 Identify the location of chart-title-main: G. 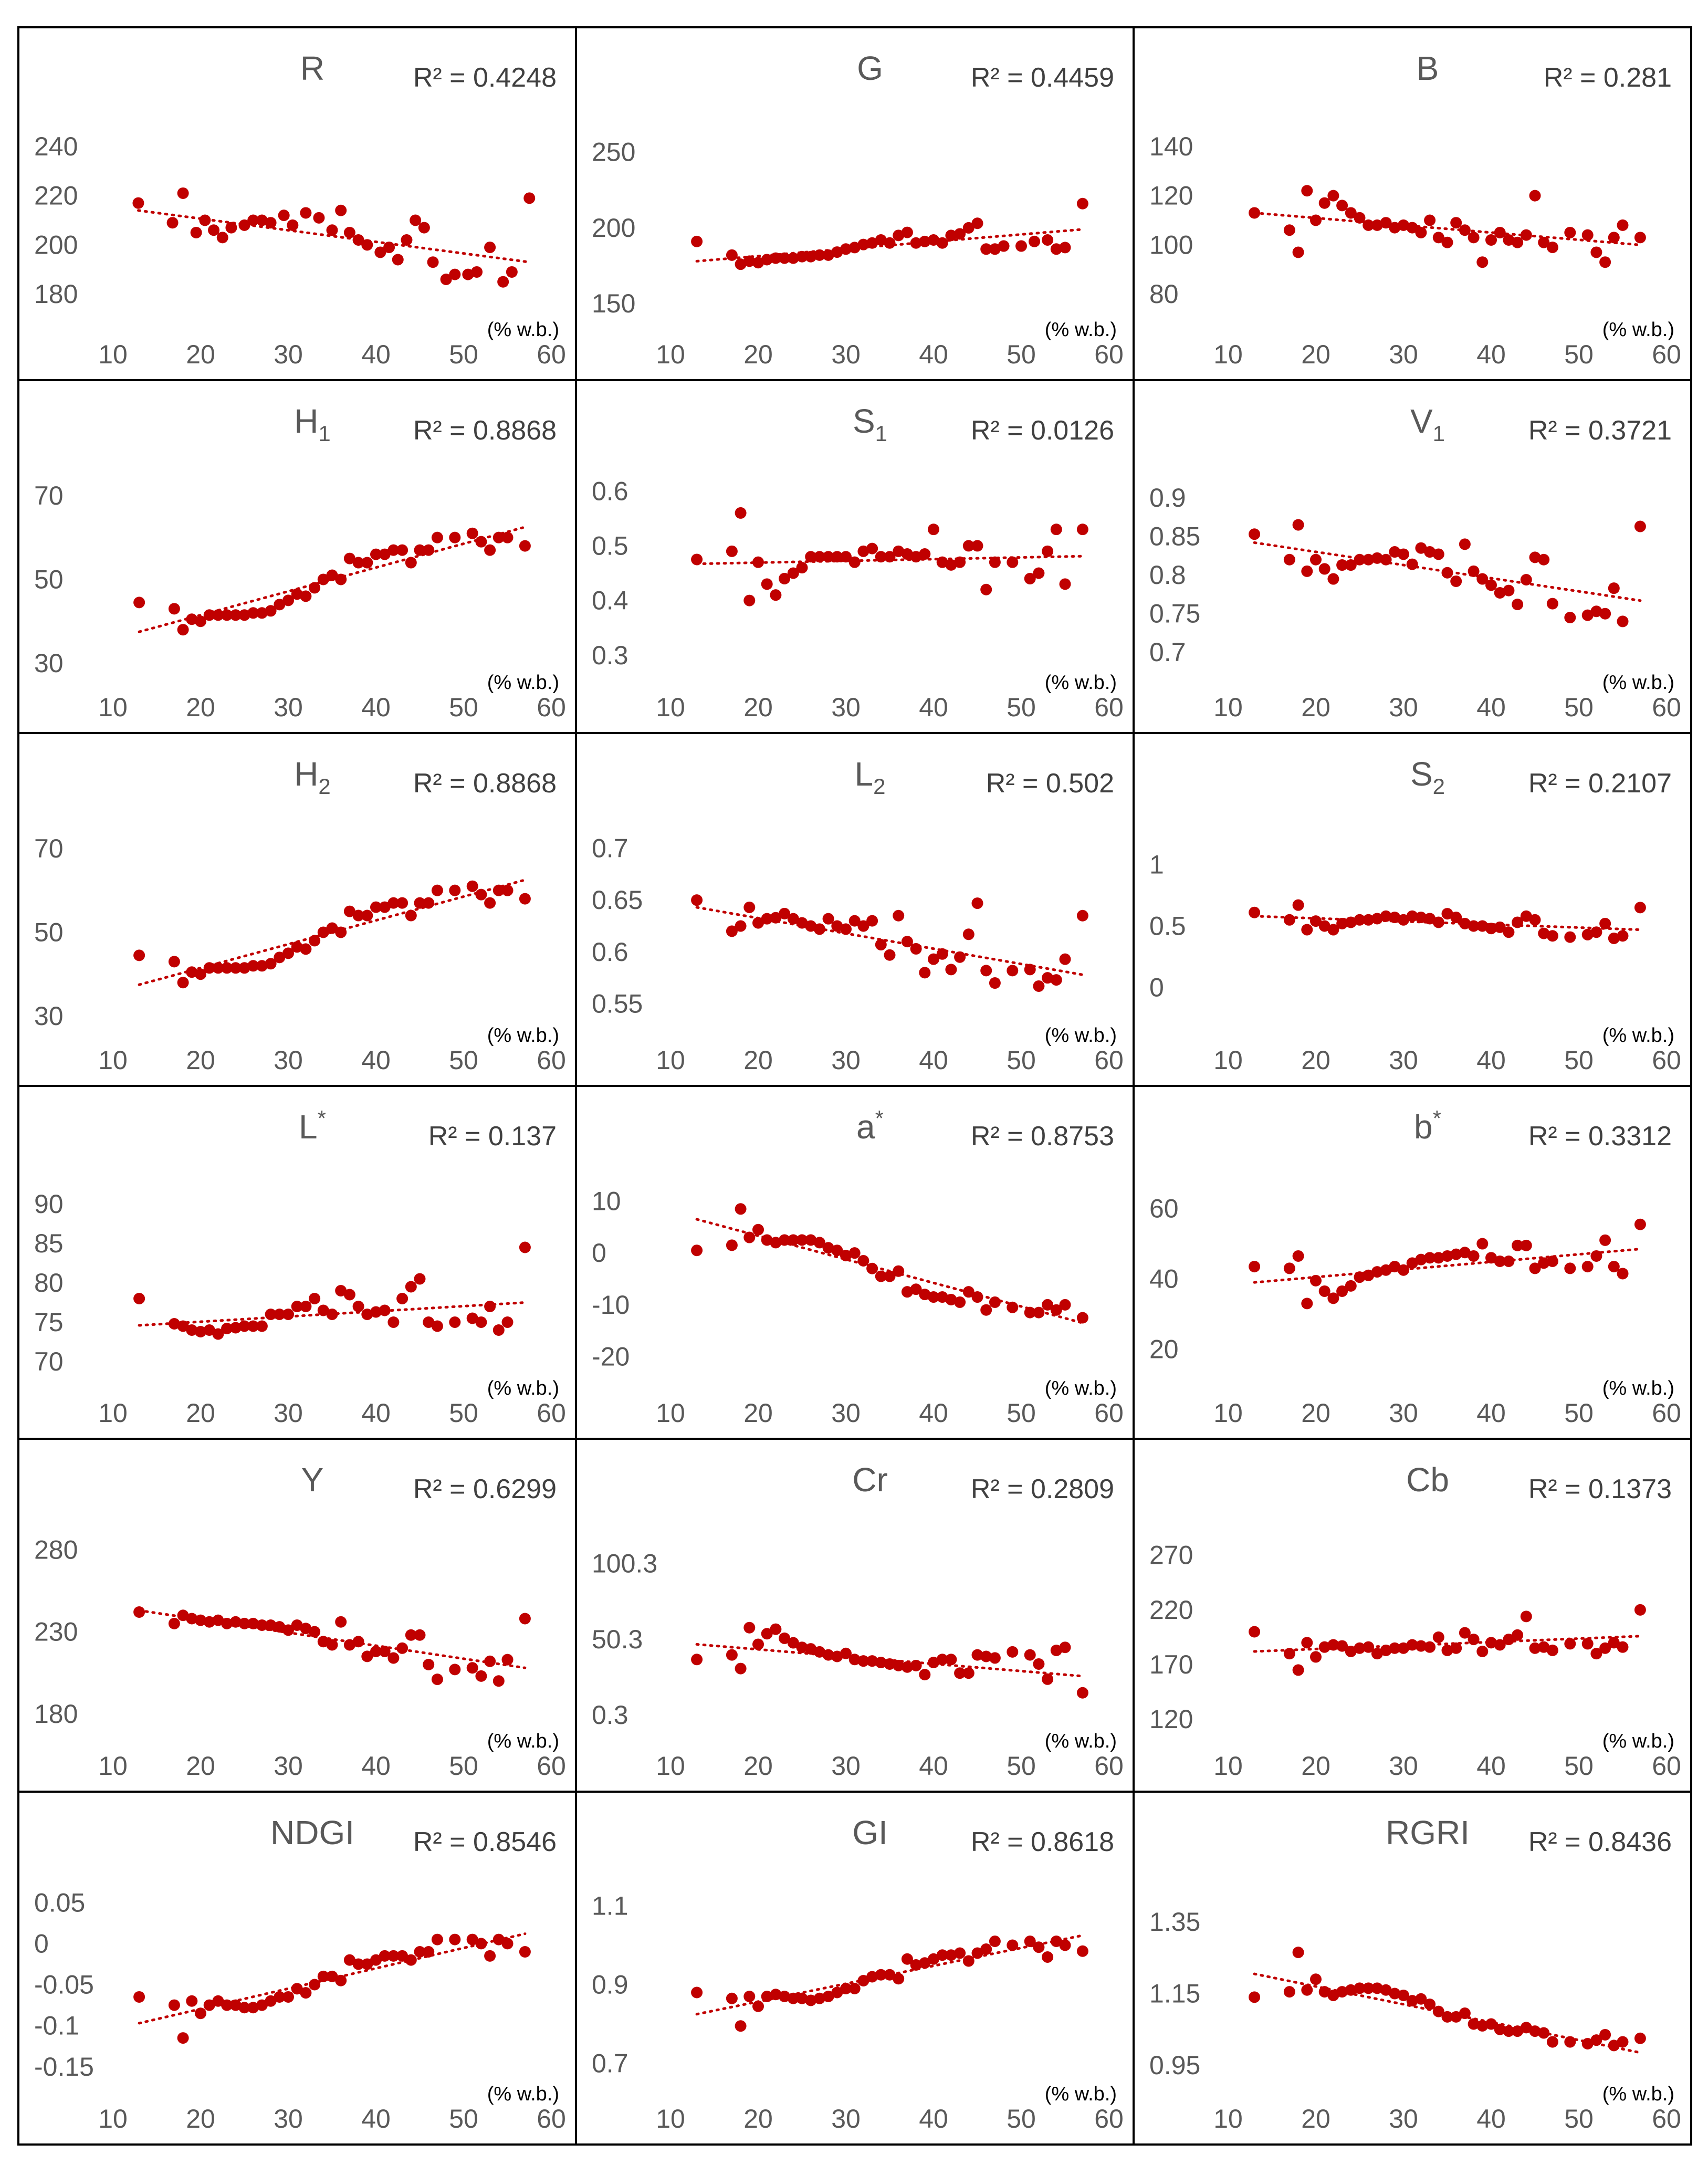
(870, 68).